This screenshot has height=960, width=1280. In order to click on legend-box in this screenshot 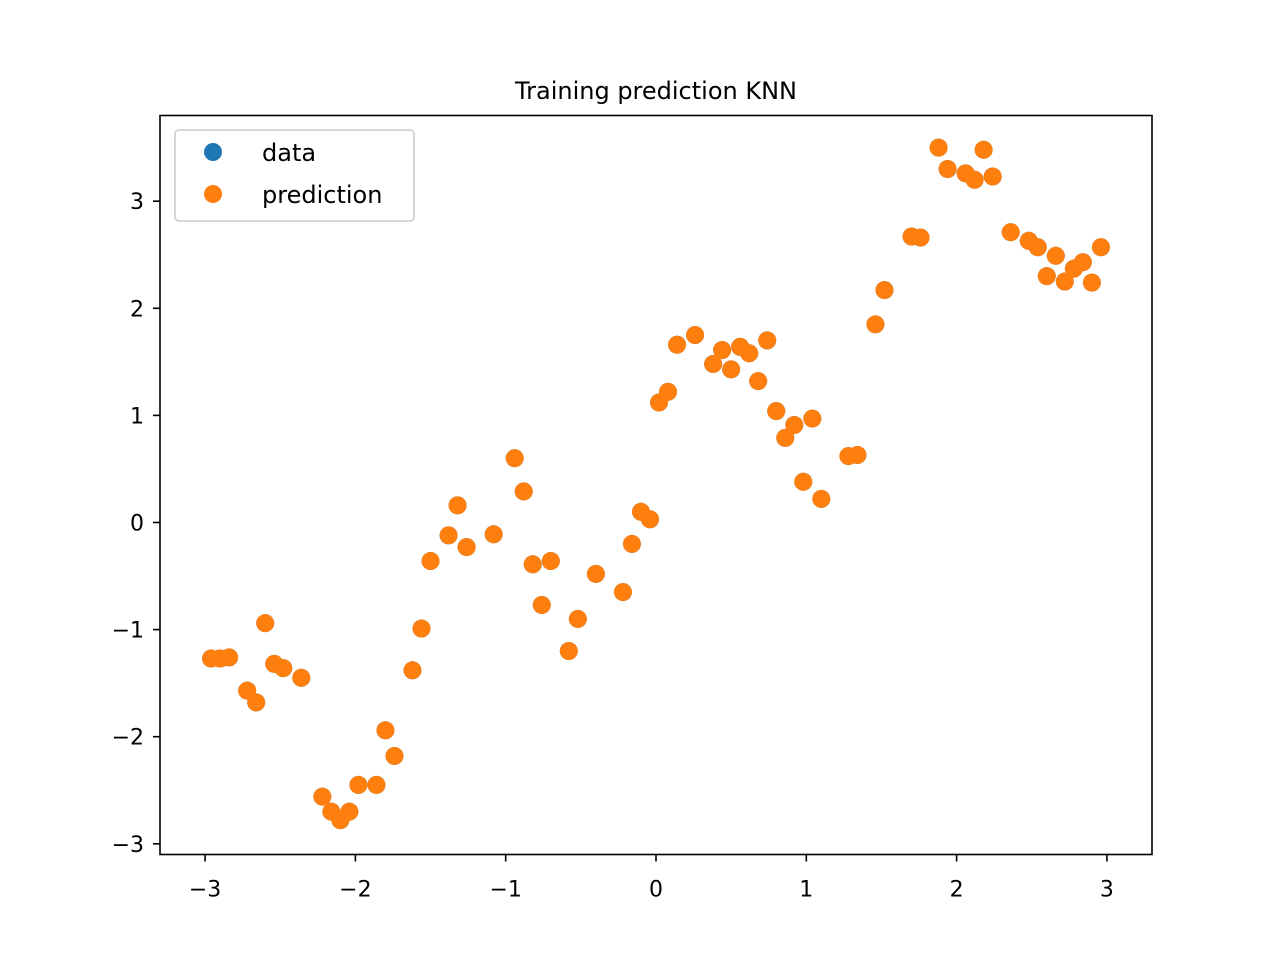, I will do `click(294, 175)`.